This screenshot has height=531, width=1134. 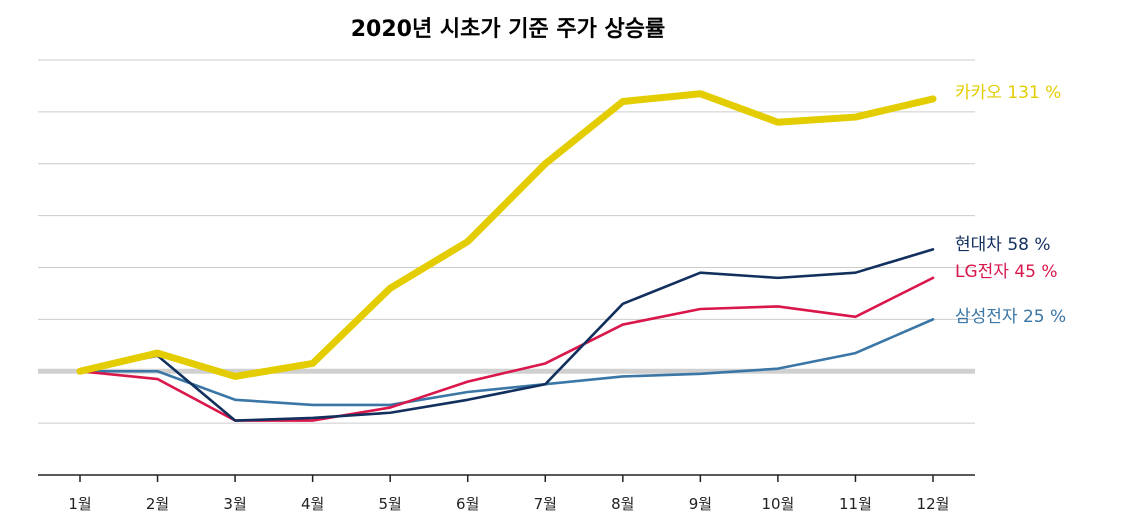 I want to click on x-tick-label: 10월, so click(x=777, y=504).